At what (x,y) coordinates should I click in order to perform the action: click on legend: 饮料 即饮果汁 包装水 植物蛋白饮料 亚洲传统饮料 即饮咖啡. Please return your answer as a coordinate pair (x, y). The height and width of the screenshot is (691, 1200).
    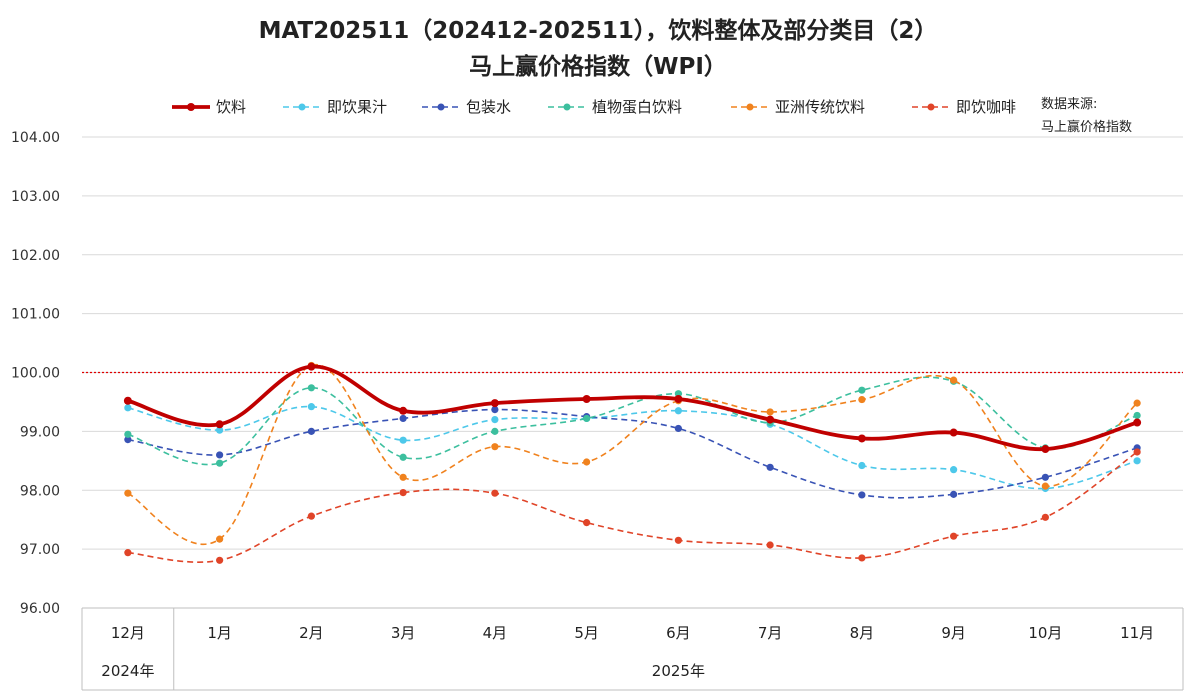
    Looking at the image, I should click on (594, 107).